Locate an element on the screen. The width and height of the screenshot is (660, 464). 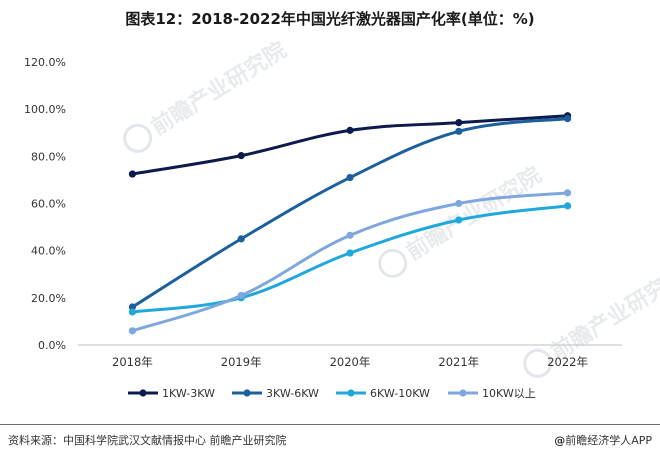
y-tick-label: 0.0% is located at coordinates (52, 345).